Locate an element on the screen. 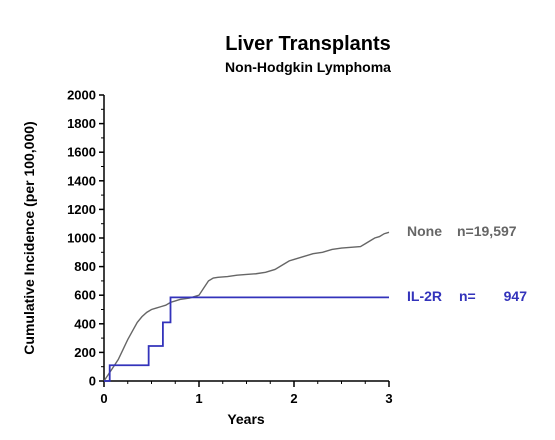 The height and width of the screenshot is (440, 555). y-axis: 0 200 400 600 800 1000 1200 1400 1600 1800 2000 is located at coordinates (86, 238).